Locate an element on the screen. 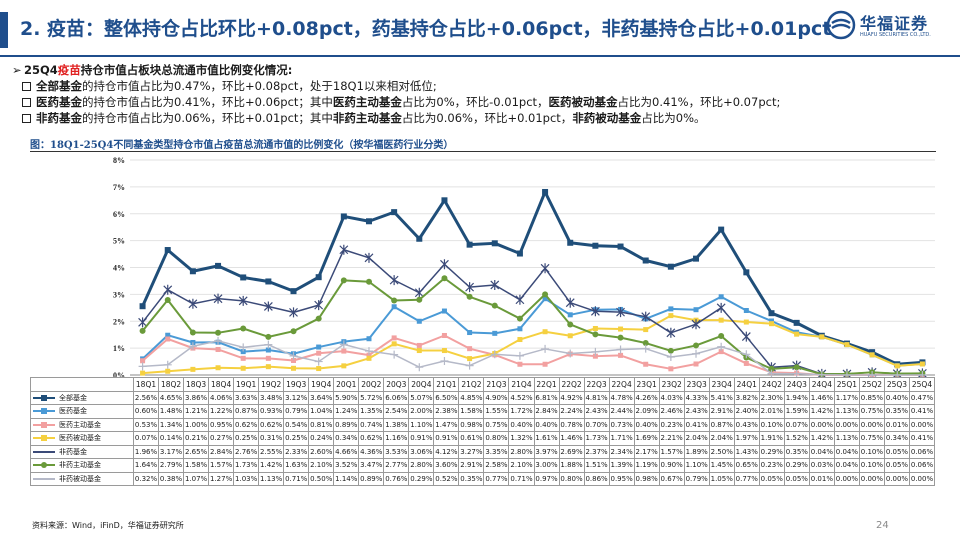 Image resolution: width=960 pixels, height=540 pixels. data-label: 1.10% is located at coordinates (421, 424).